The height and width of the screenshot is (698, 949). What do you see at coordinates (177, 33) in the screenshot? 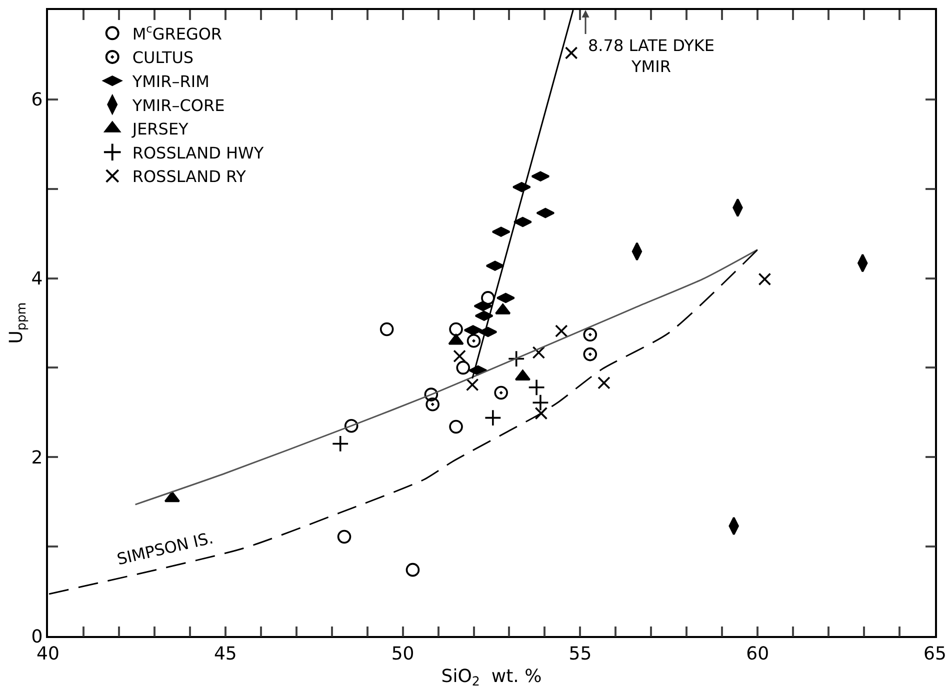
I see `legend-label: M$^{c}$GREGOR` at bounding box center [177, 33].